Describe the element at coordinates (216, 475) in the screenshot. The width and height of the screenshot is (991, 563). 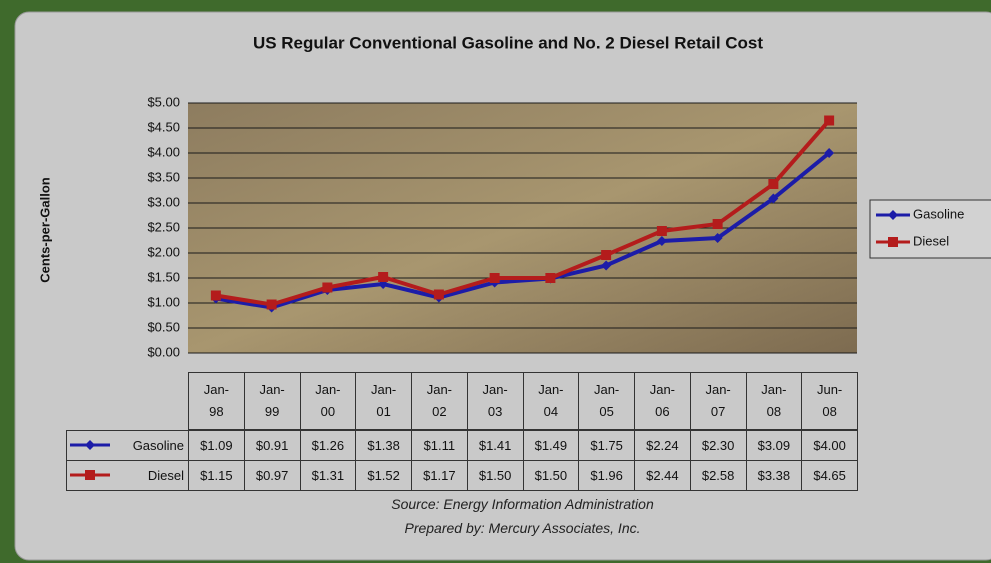
I see `table-value: $1.15` at that location.